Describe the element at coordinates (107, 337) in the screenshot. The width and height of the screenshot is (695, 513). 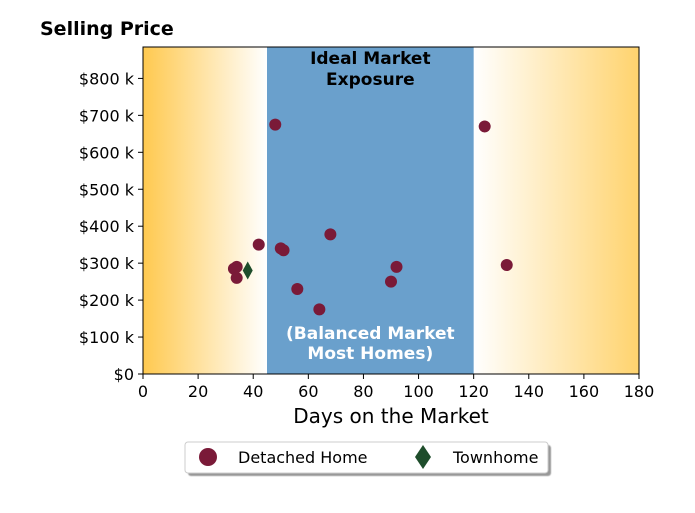
I see `y-tick-label: $100 k` at that location.